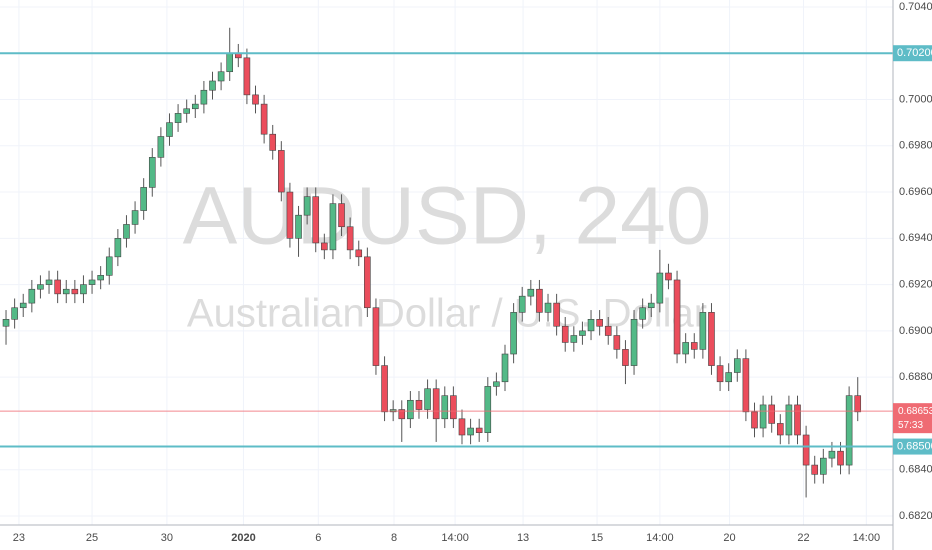 The image size is (932, 550). Describe the element at coordinates (912, 418) in the screenshot. I see `last-price-box` at that location.